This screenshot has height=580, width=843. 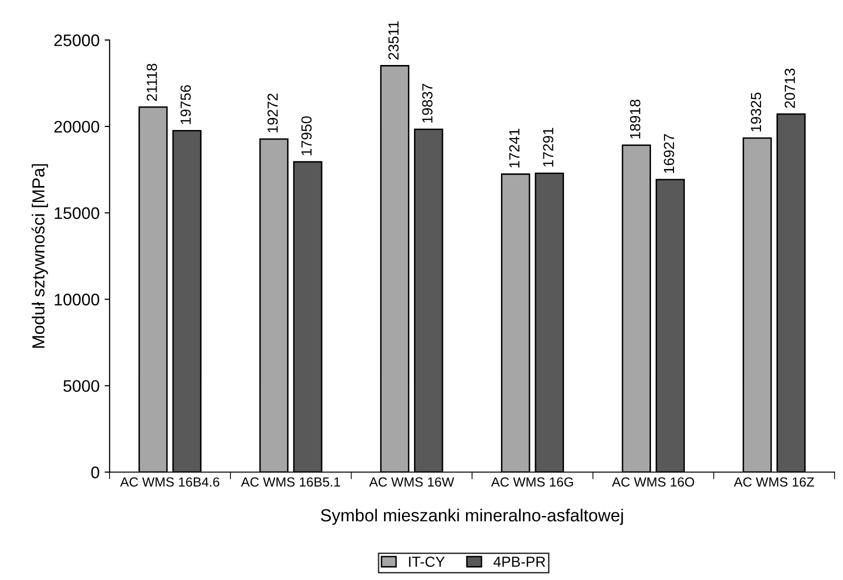 What do you see at coordinates (635, 119) in the screenshot?
I see `data-label: 18918` at bounding box center [635, 119].